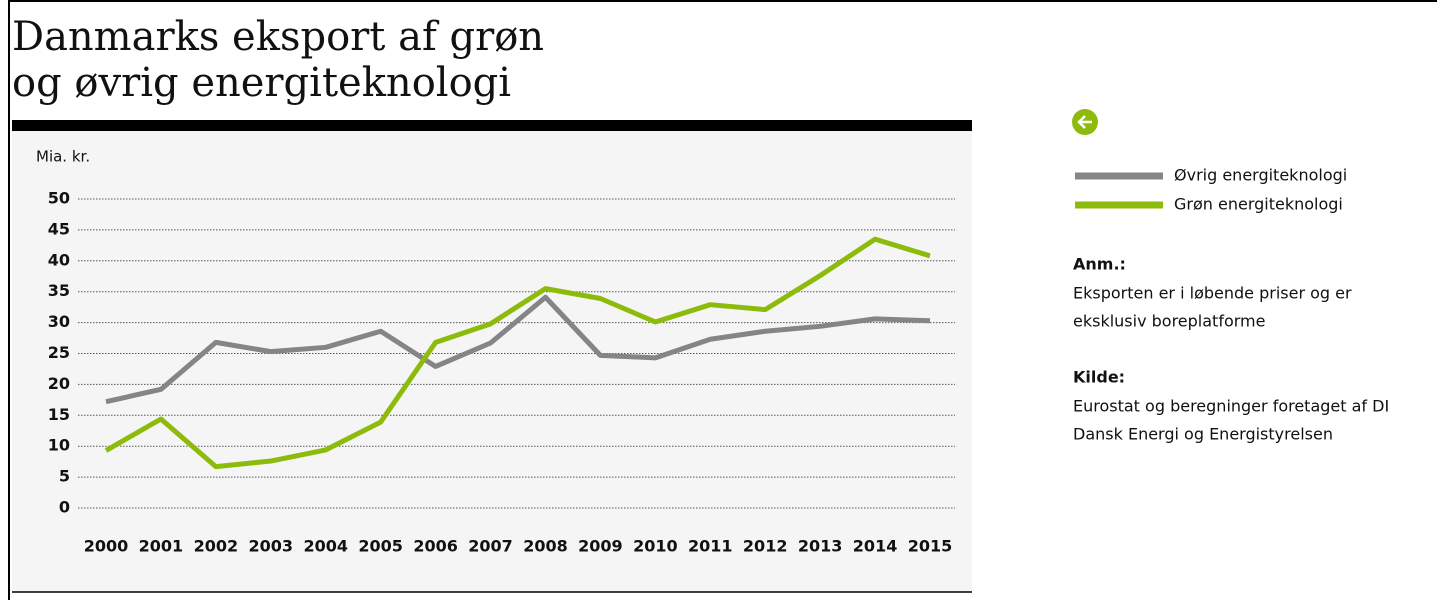 The width and height of the screenshot is (1437, 600). I want to click on y-tick-label: 35, so click(59, 290).